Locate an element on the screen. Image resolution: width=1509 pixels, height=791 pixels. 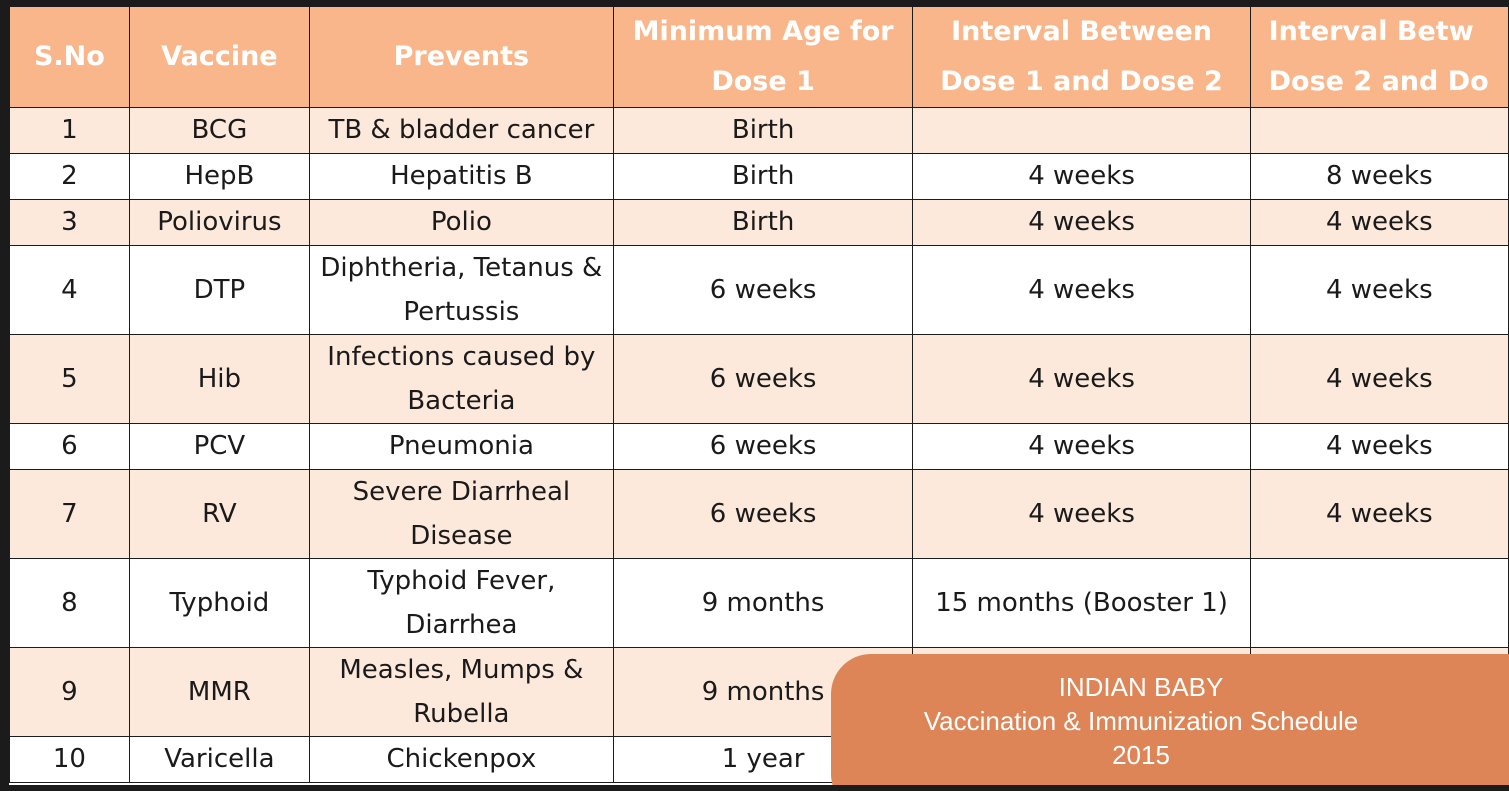
header-min-age: Minimum Age for Dose 1 is located at coordinates (763, 57).